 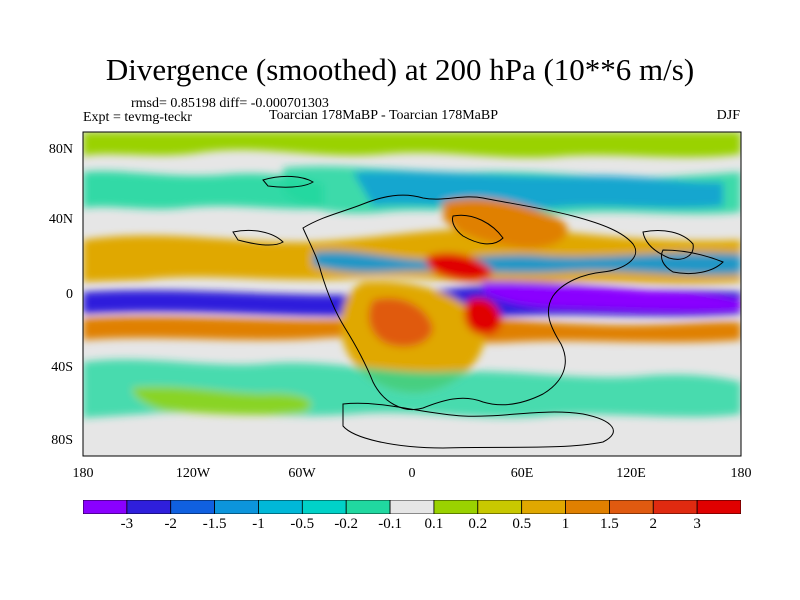 I want to click on colorbar-label: 0.2, so click(x=478, y=524).